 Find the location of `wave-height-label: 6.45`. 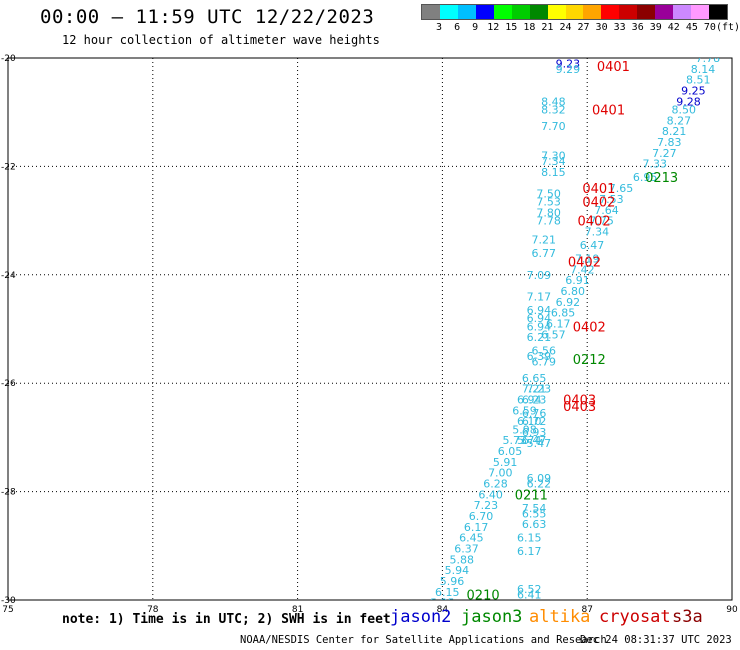

wave-height-label: 6.45 is located at coordinates (471, 538).